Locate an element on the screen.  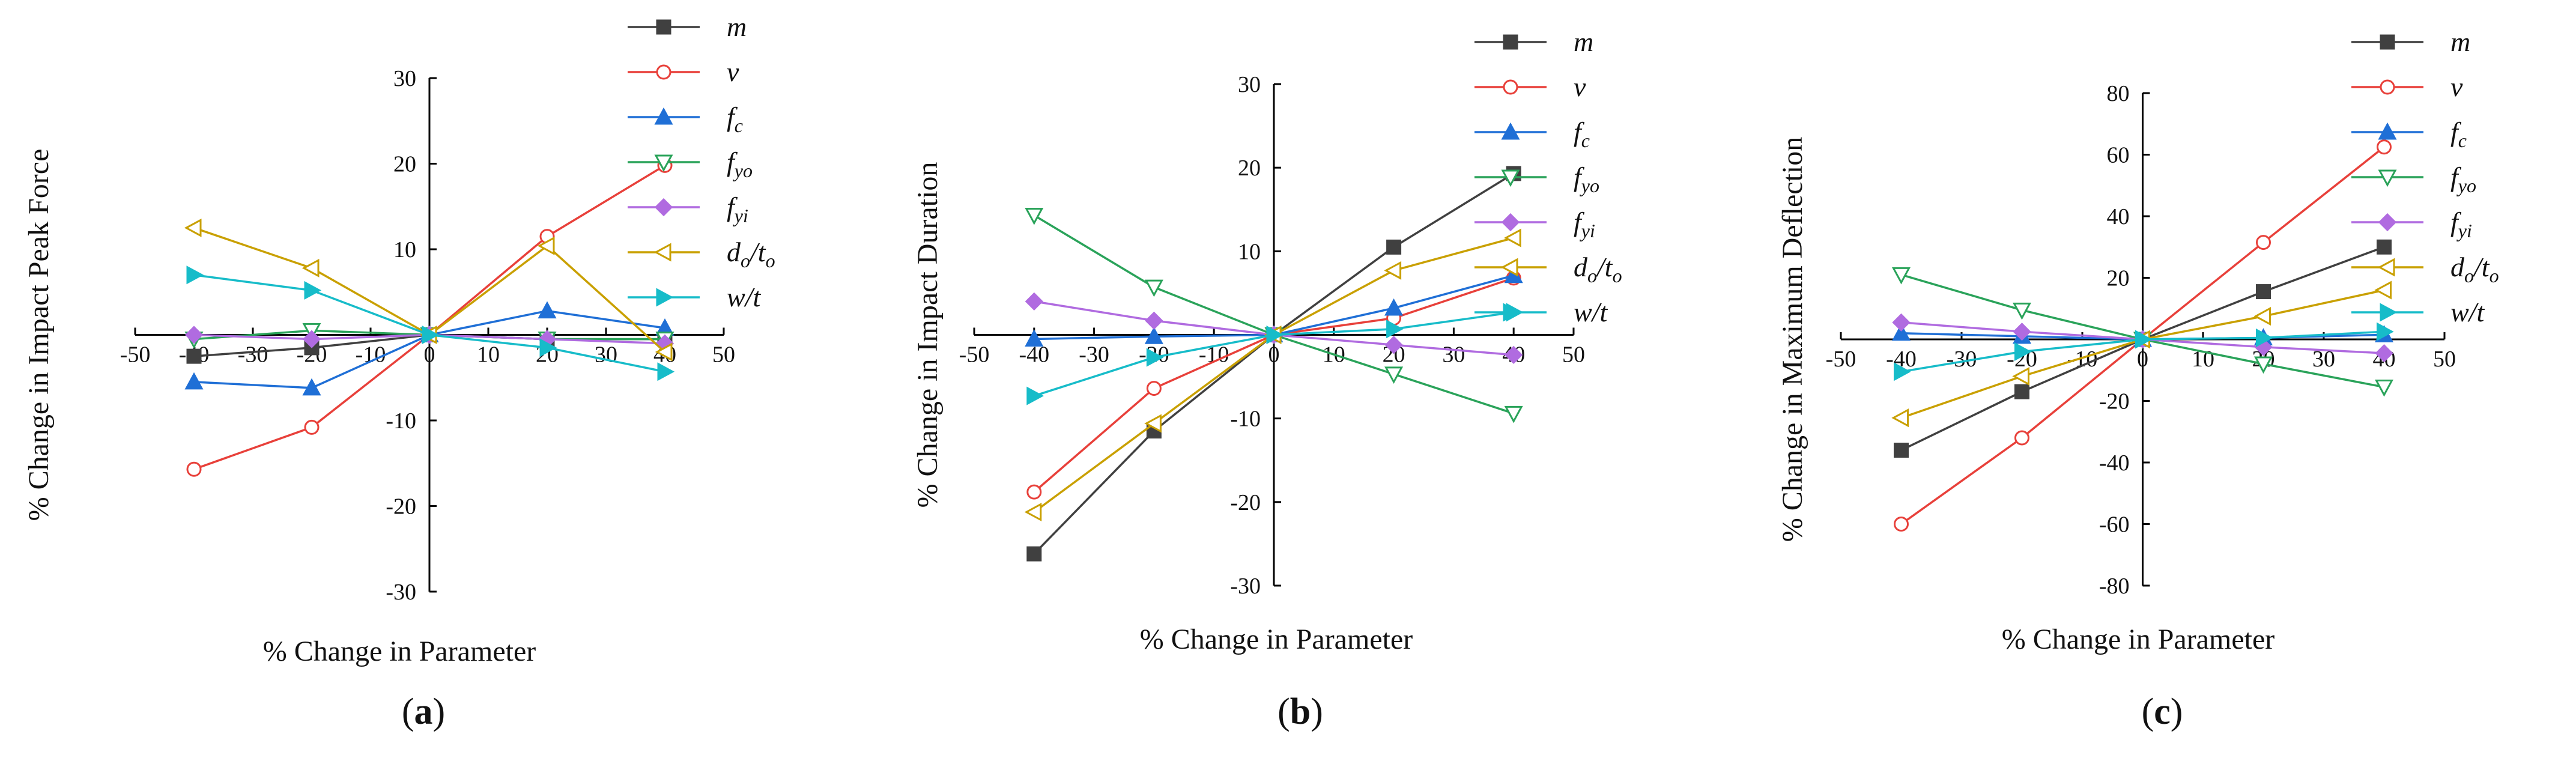
panel-label: (b) is located at coordinates (1300, 712).